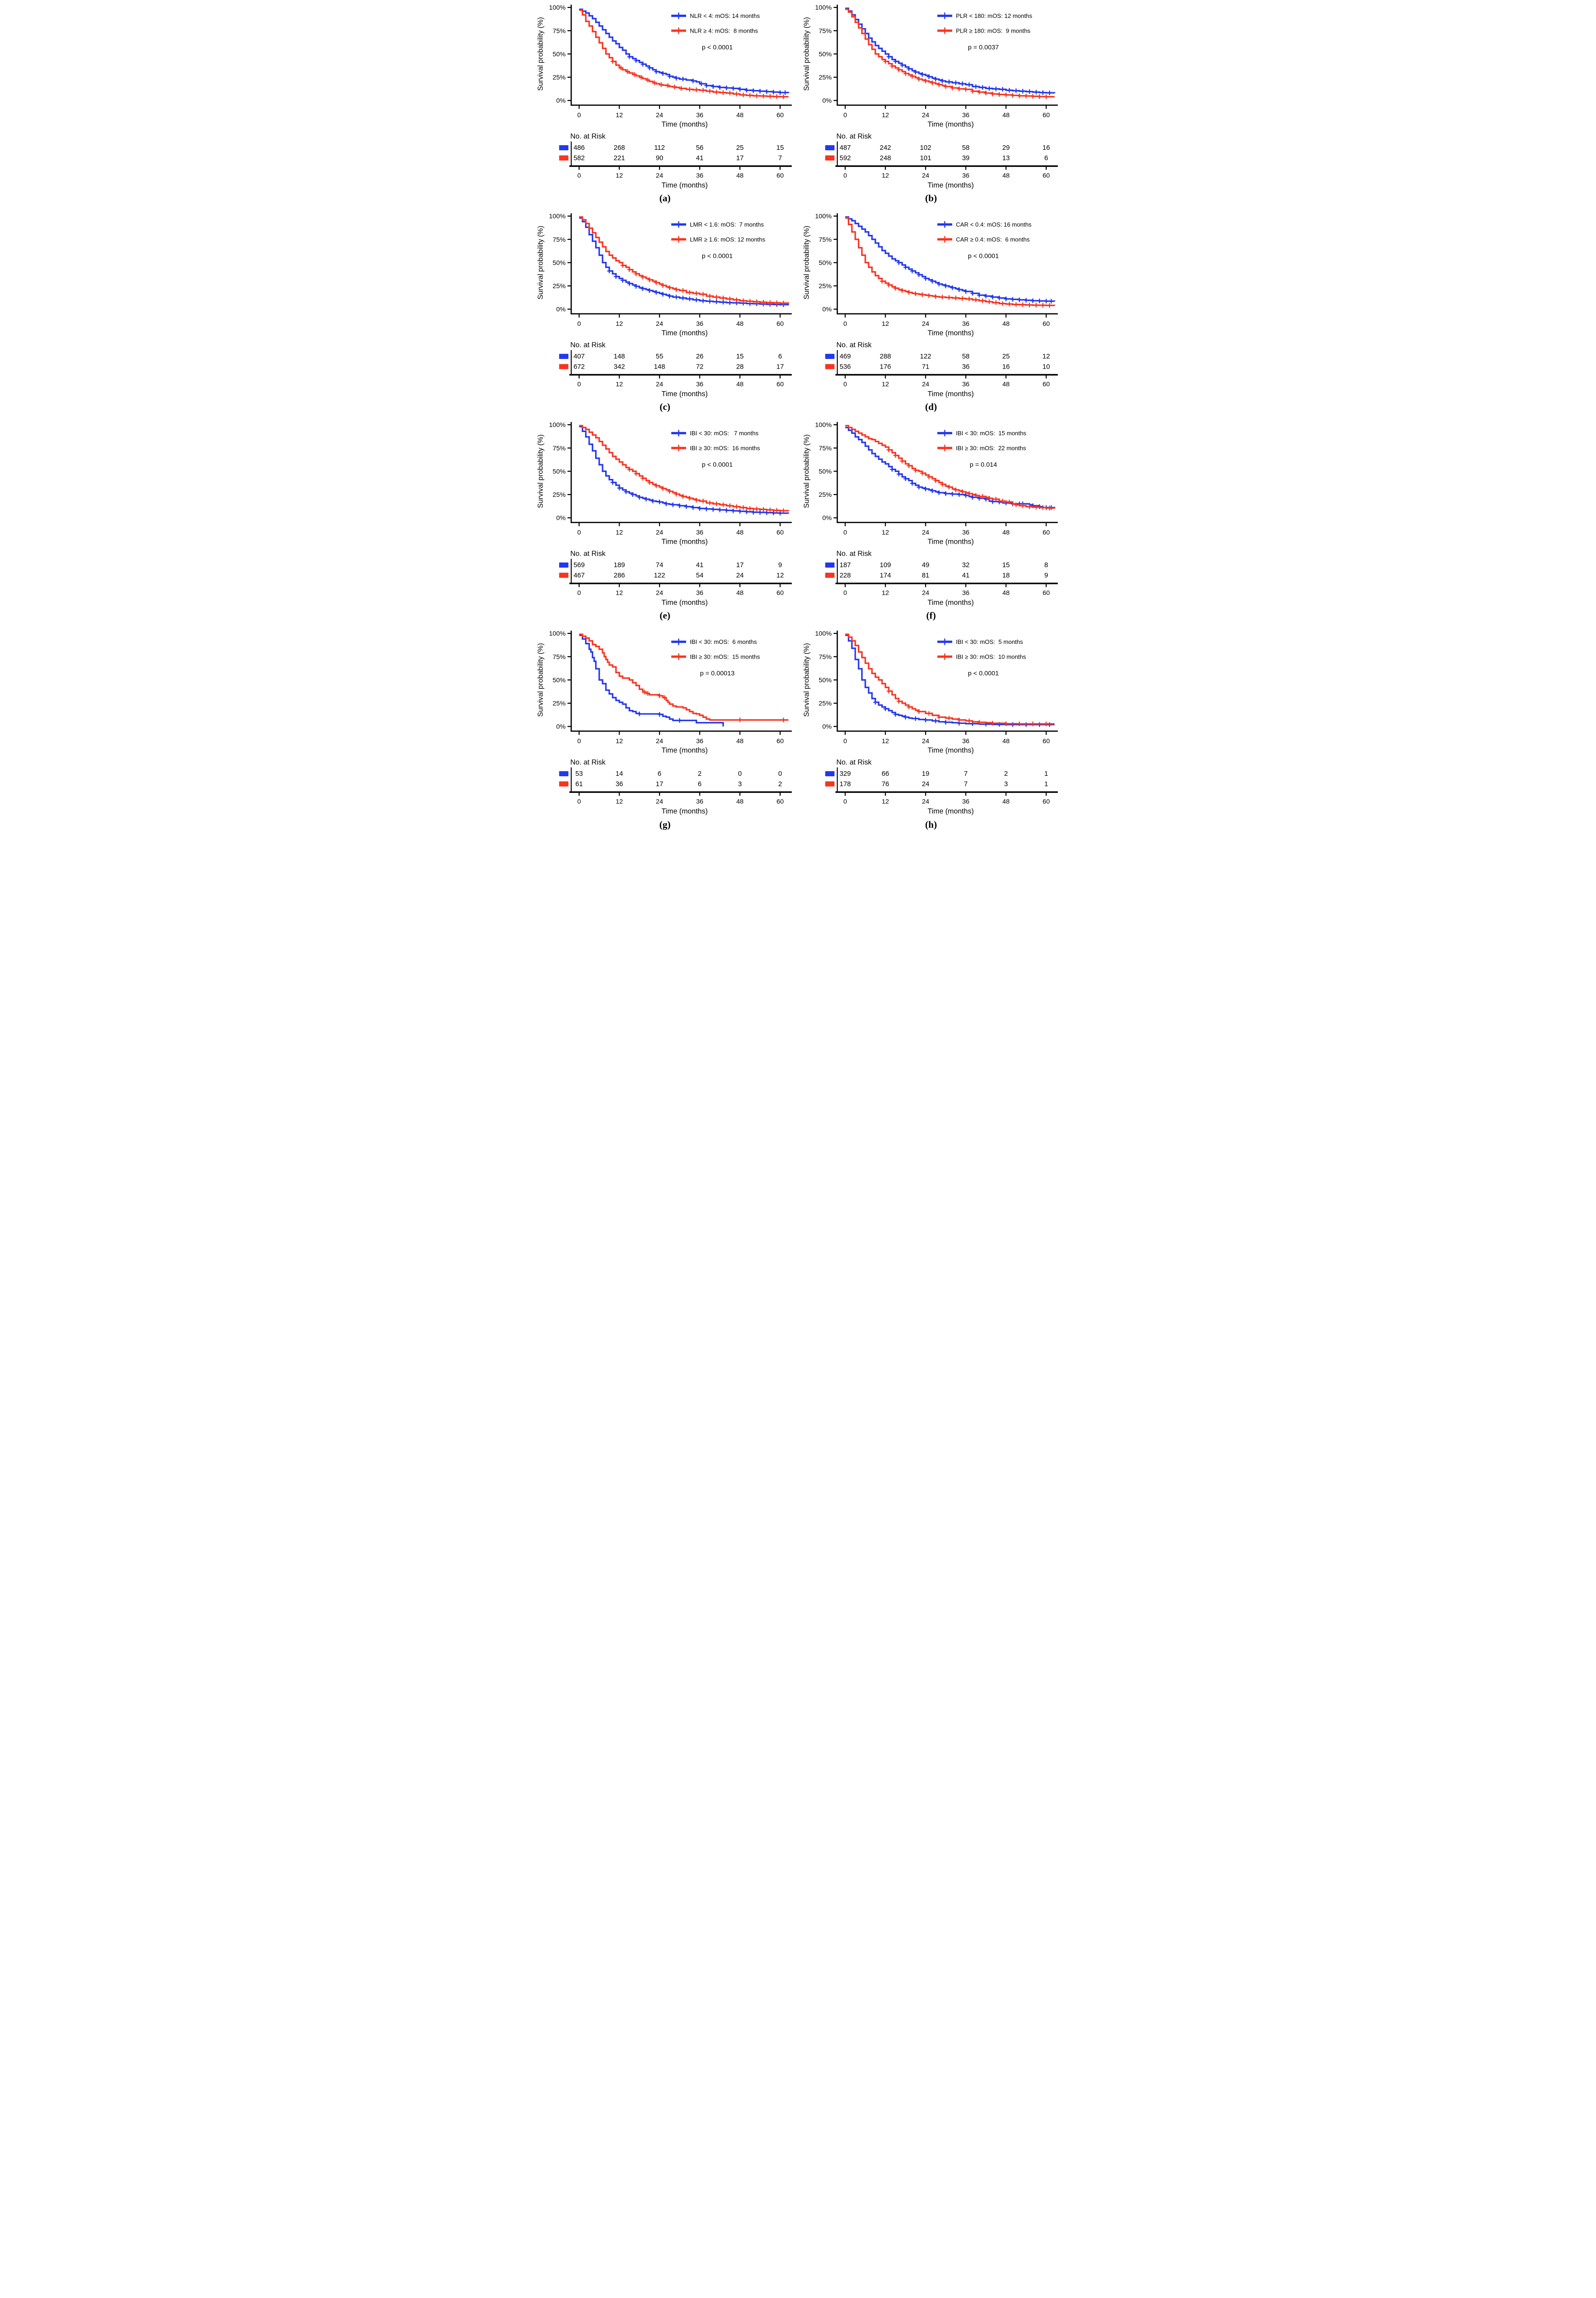 This screenshot has height=2298, width=1596. What do you see at coordinates (830, 784) in the screenshot?
I see `risk-row-swatch-red` at bounding box center [830, 784].